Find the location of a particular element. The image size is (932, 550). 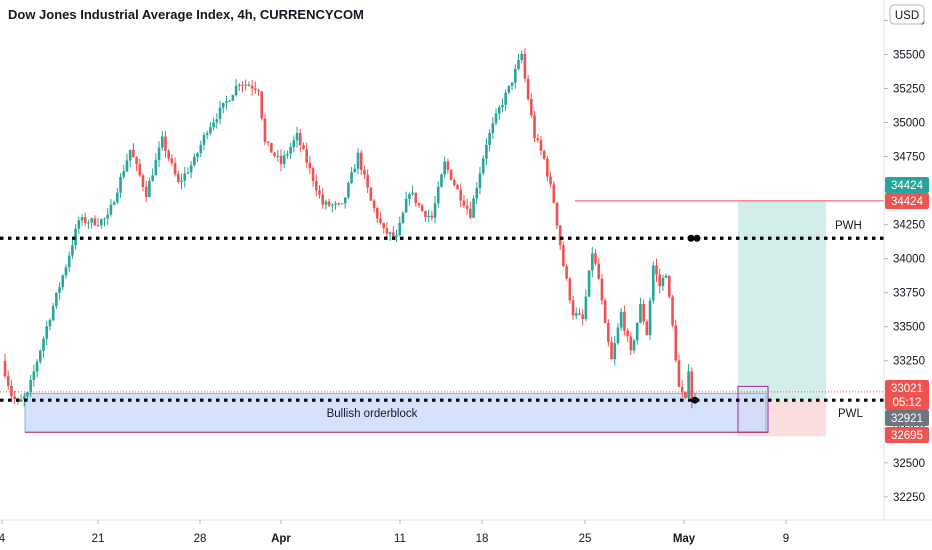

pwh-marker-dot is located at coordinates (691, 238).